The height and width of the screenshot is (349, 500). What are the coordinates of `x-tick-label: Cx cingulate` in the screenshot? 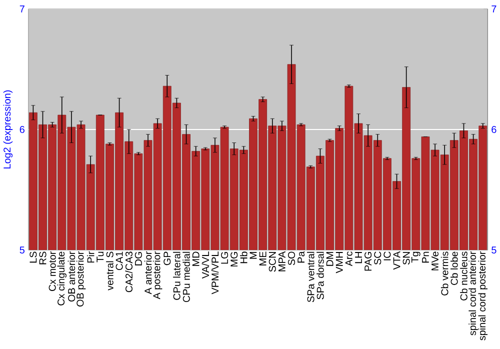 It's located at (62, 279).